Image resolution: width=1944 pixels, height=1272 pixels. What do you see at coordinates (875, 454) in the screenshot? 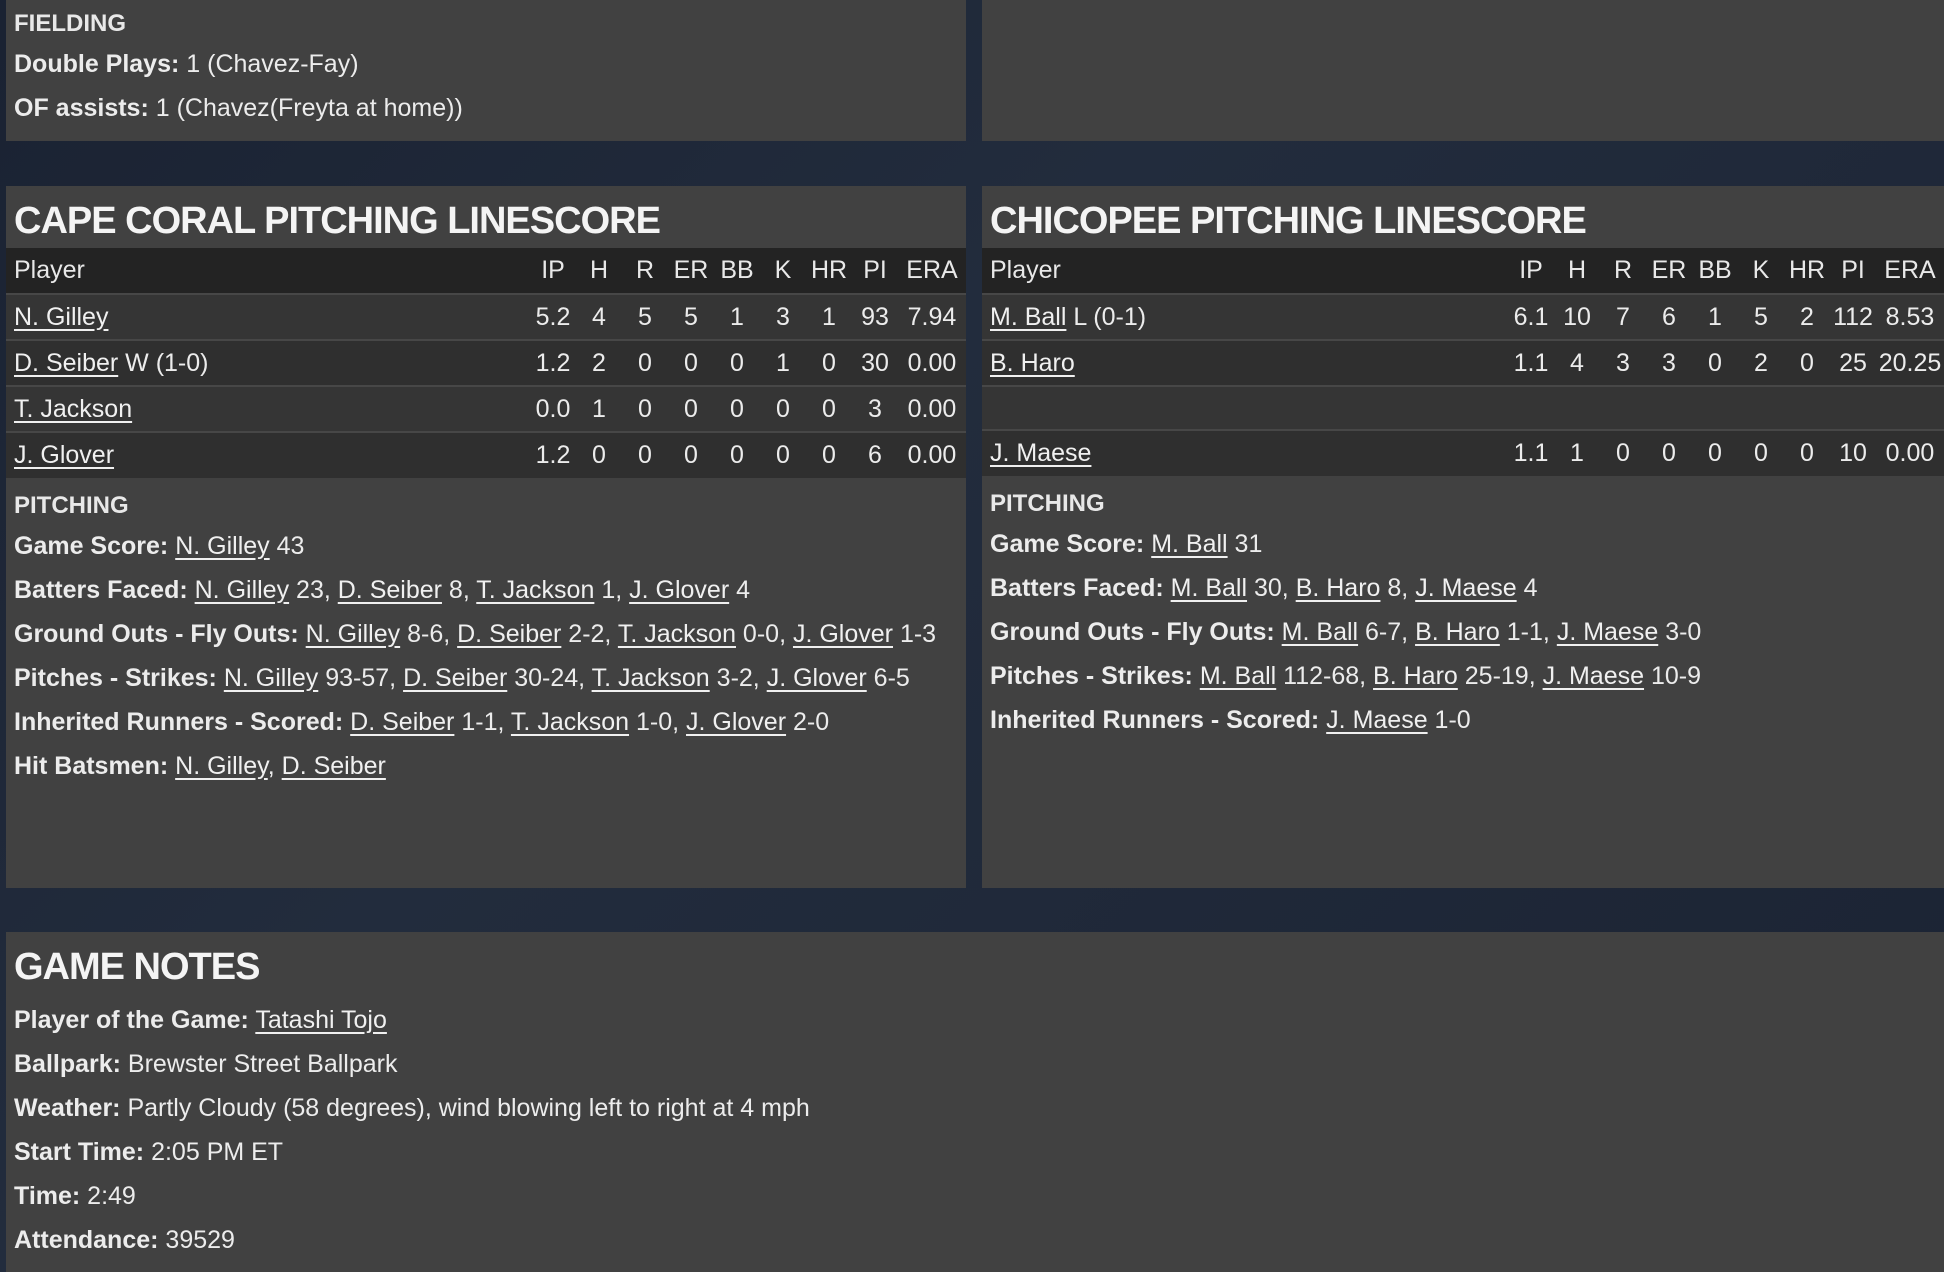
I see `stat-pi: 6` at bounding box center [875, 454].